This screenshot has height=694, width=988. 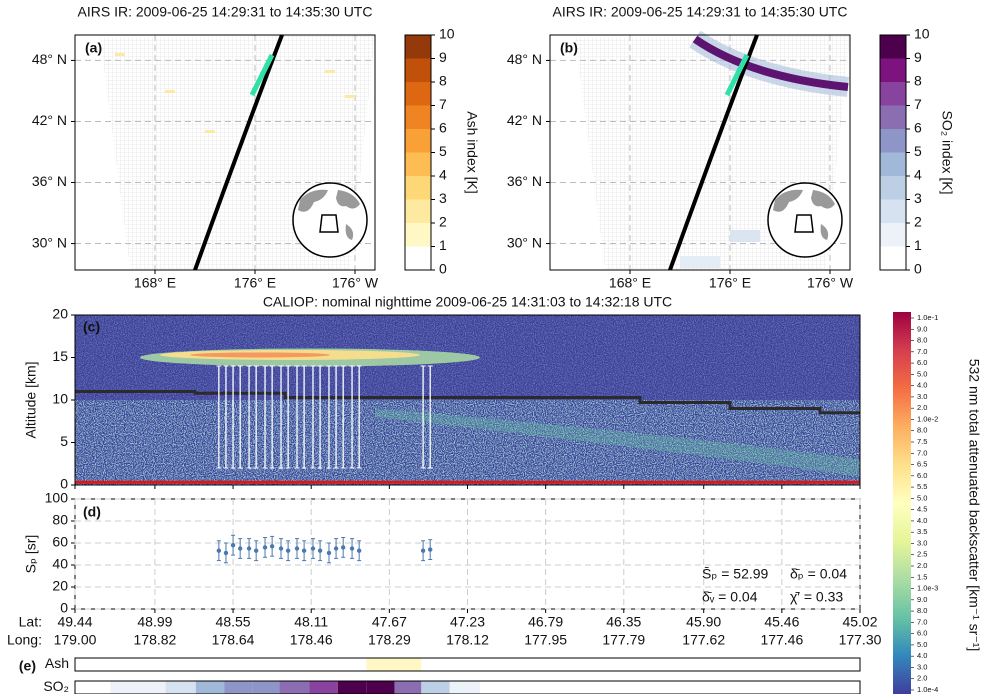 What do you see at coordinates (922, 633) in the screenshot?
I see `colorbar-tick-label: 6.0` at bounding box center [922, 633].